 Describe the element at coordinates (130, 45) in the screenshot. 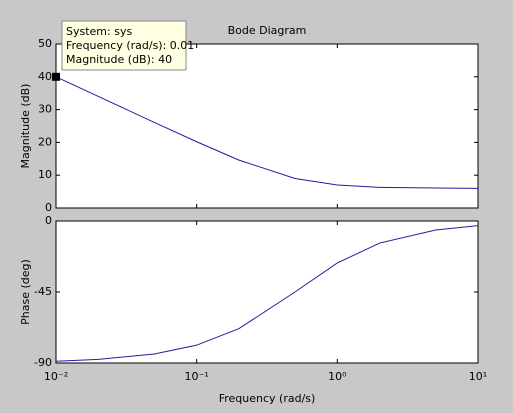

I see `datatip-text: Frequency (rad/s): 0.01` at that location.